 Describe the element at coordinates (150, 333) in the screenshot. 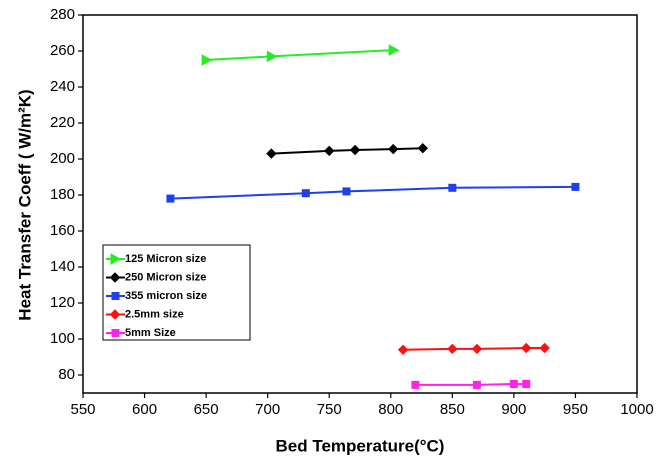

I see `legend-label: 5mm Size` at that location.